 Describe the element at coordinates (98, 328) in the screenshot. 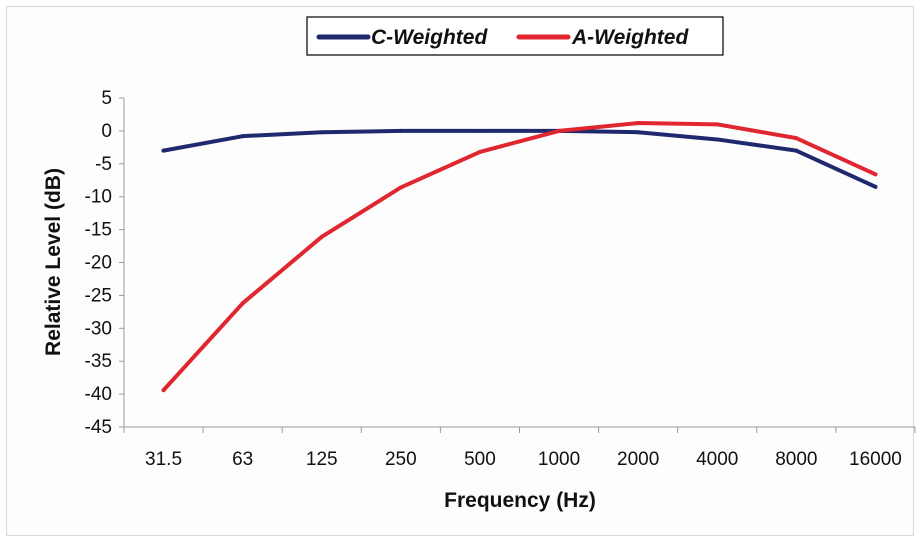

I see `y-tick-label: -30` at that location.